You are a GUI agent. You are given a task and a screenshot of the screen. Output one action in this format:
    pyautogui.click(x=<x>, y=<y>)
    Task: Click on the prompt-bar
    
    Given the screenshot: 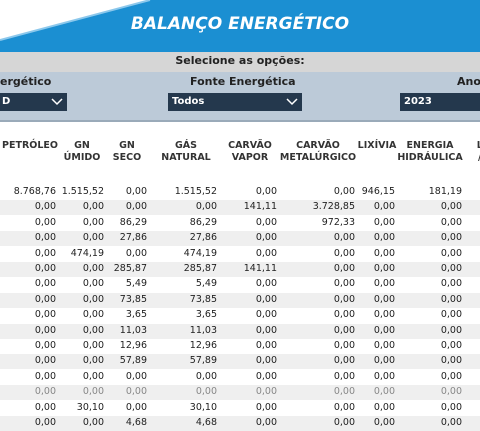 What is the action you would take?
    pyautogui.click(x=240, y=62)
    